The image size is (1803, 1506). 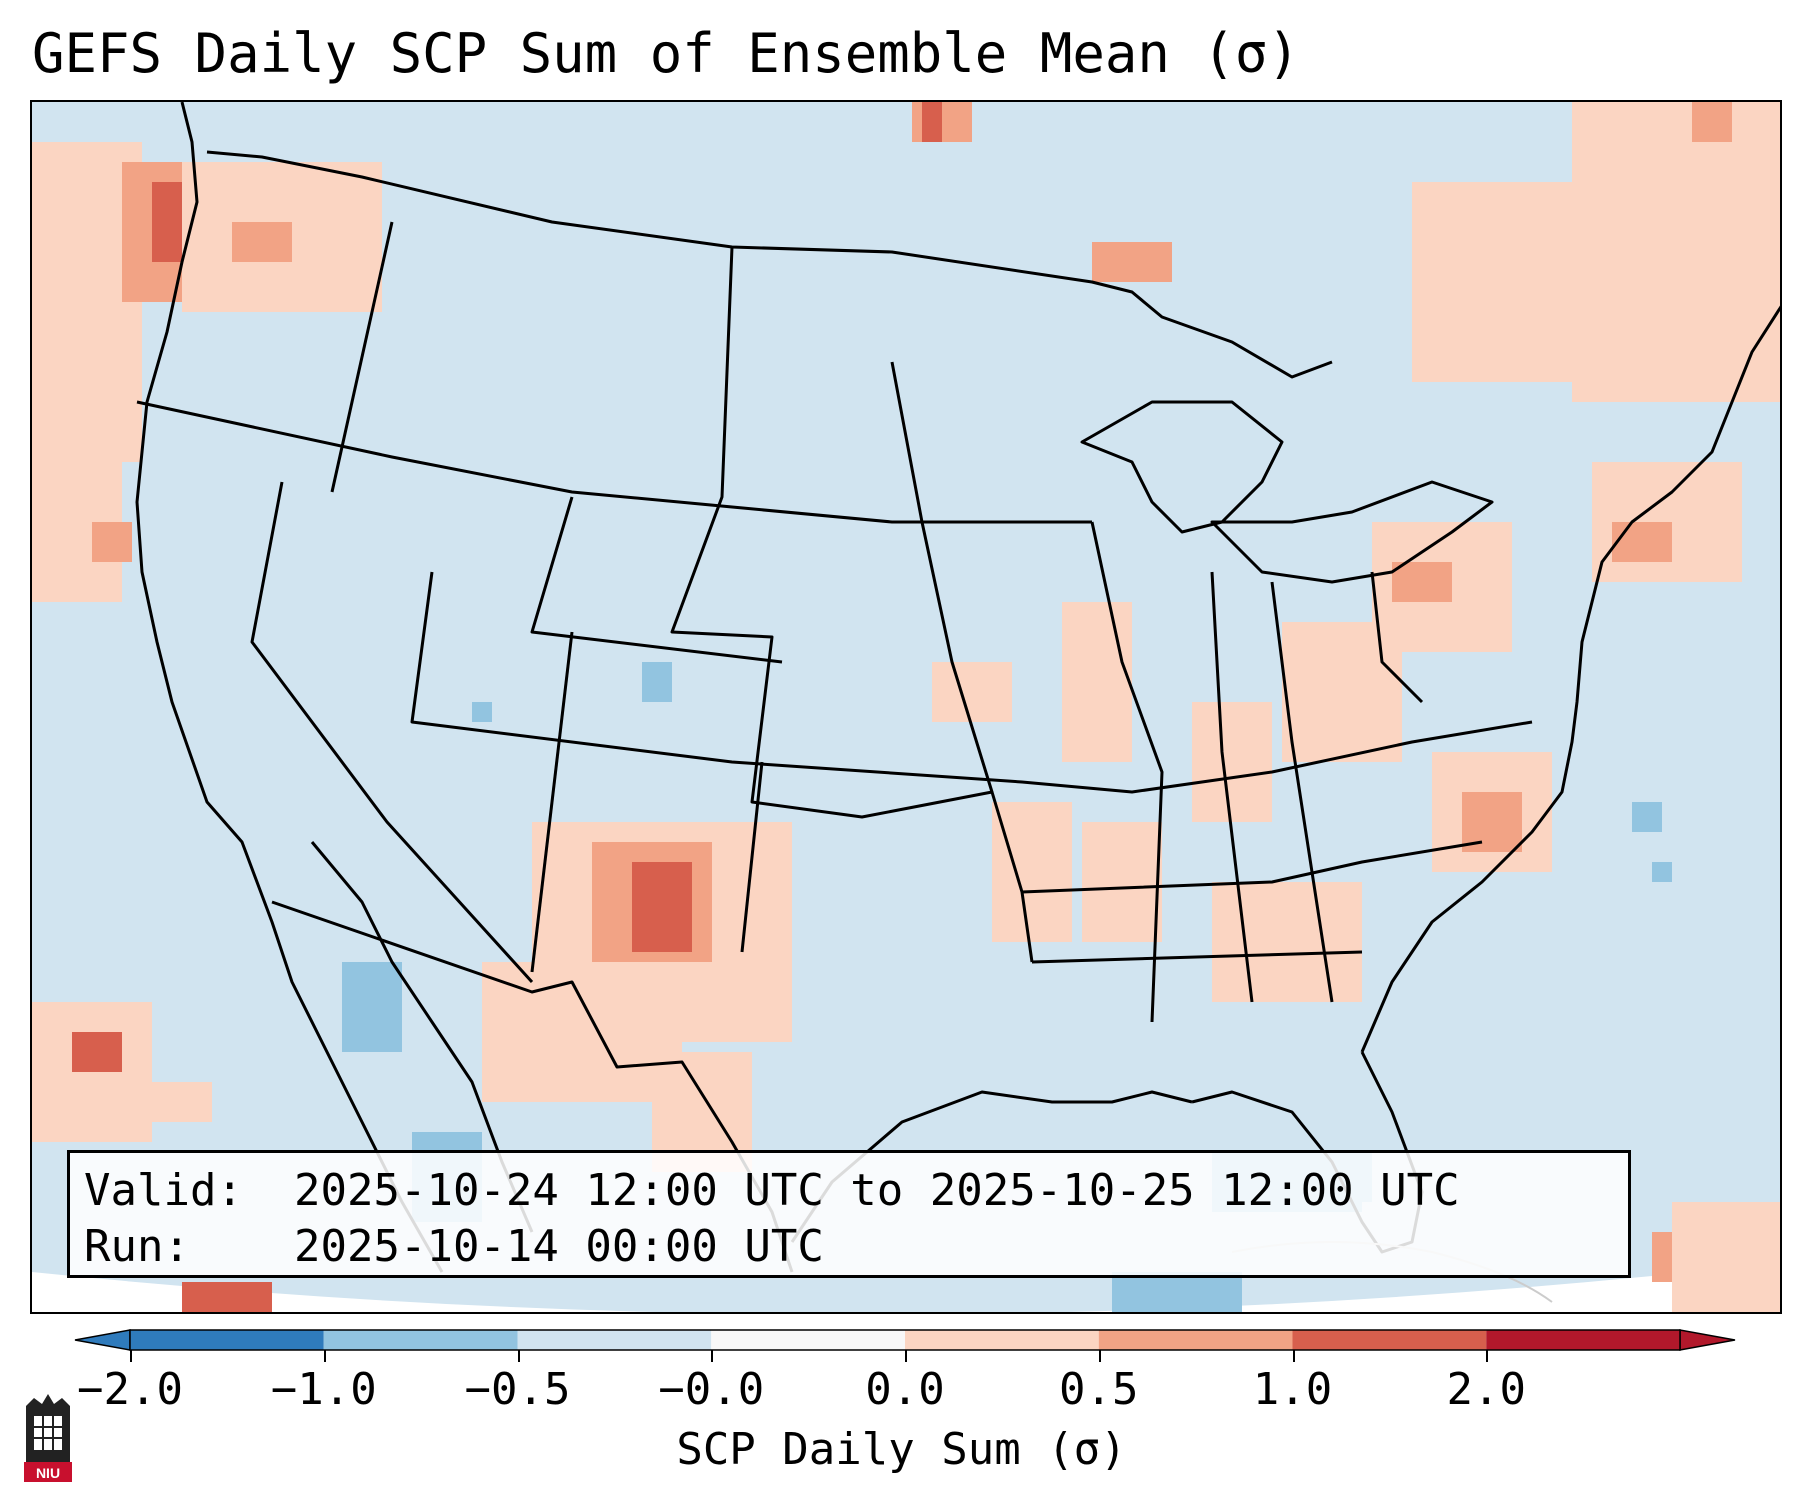 What do you see at coordinates (711, 1389) in the screenshot?
I see `colorbar-tick-label: −0.0` at bounding box center [711, 1389].